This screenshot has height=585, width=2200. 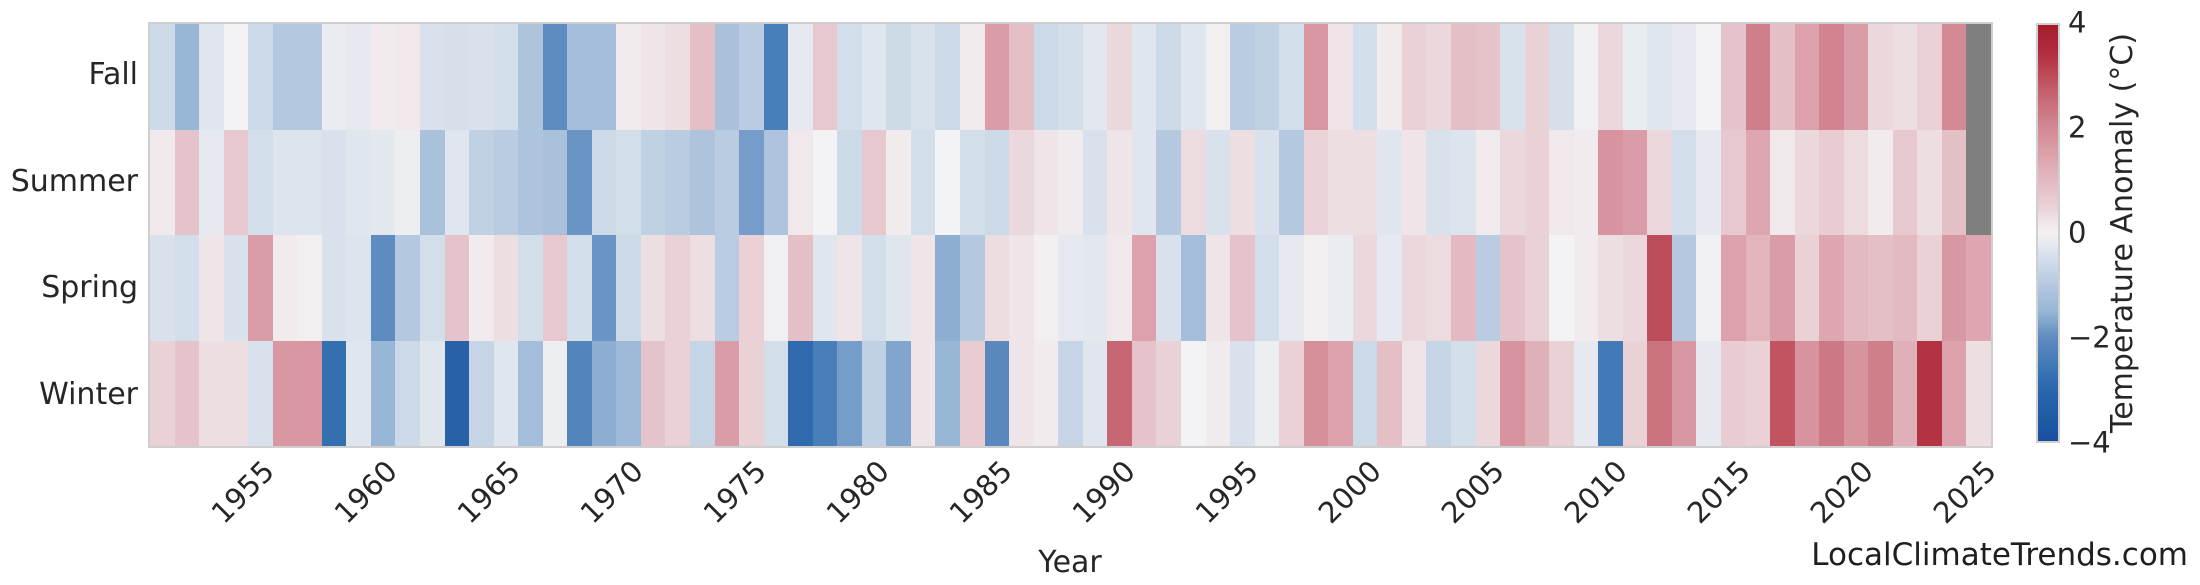 I want to click on colorbar-tick-label: −4, so click(x=2089, y=442).